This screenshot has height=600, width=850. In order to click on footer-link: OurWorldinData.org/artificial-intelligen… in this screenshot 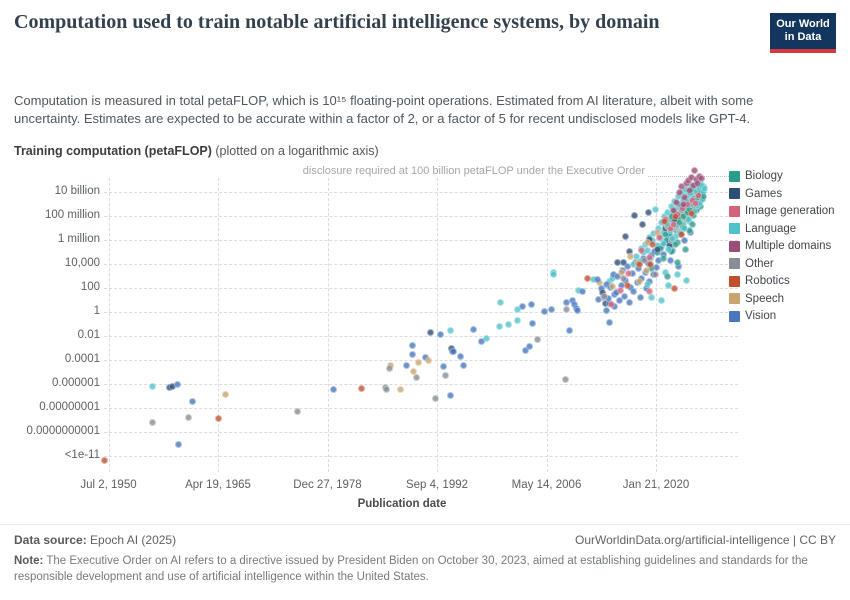, I will do `click(705, 540)`.